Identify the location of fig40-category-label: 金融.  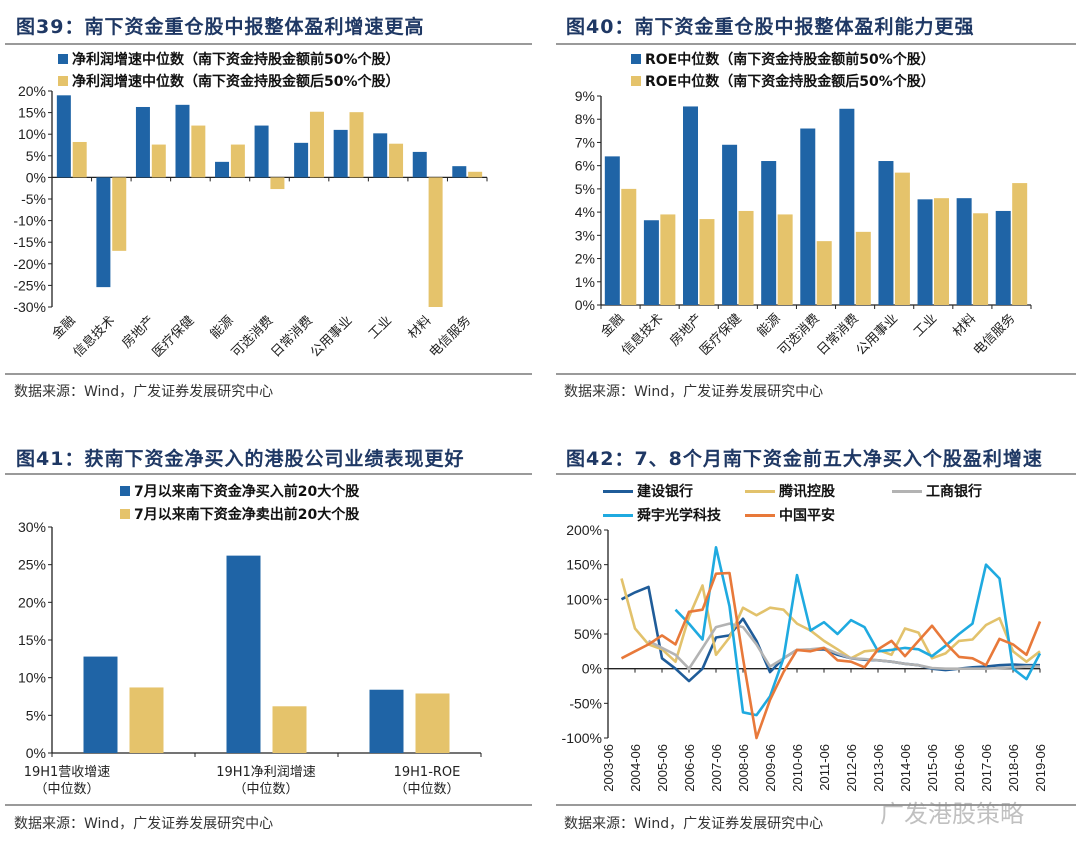
(612, 325).